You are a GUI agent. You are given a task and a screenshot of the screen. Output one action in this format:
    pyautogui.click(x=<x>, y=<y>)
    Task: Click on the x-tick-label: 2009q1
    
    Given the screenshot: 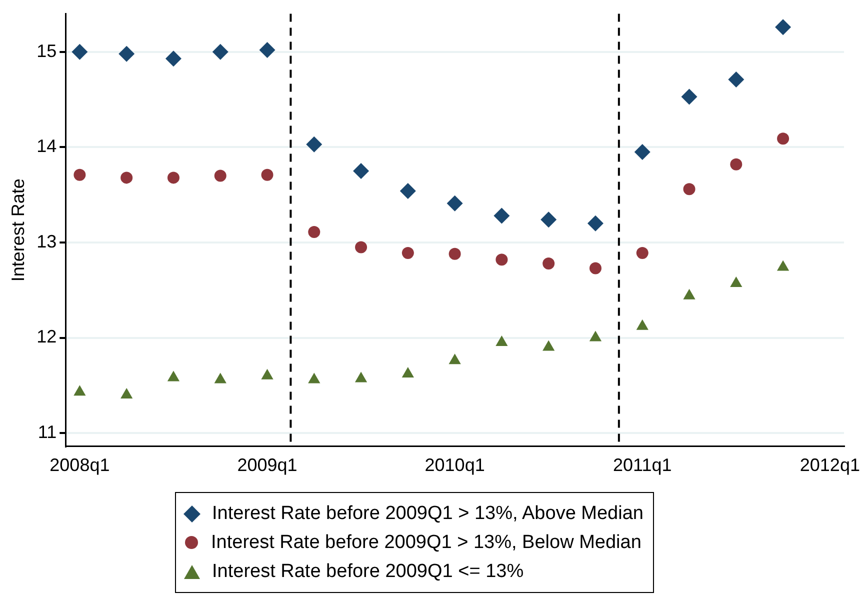 What is the action you would take?
    pyautogui.click(x=267, y=465)
    